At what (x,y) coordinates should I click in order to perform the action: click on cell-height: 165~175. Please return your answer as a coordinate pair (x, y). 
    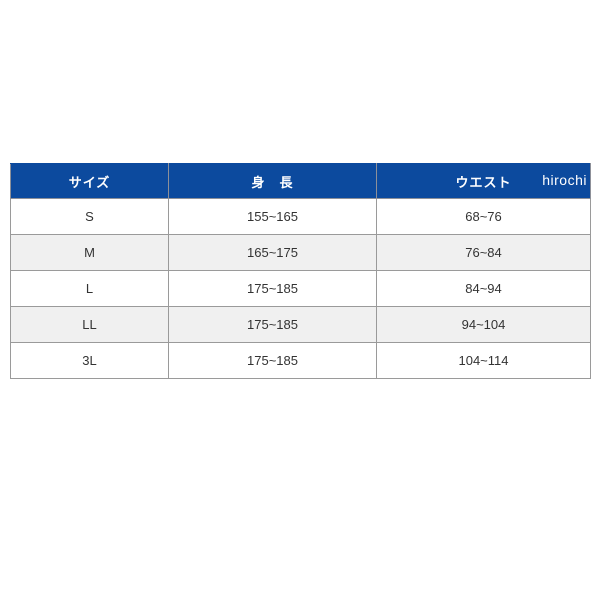
    Looking at the image, I should click on (272, 252).